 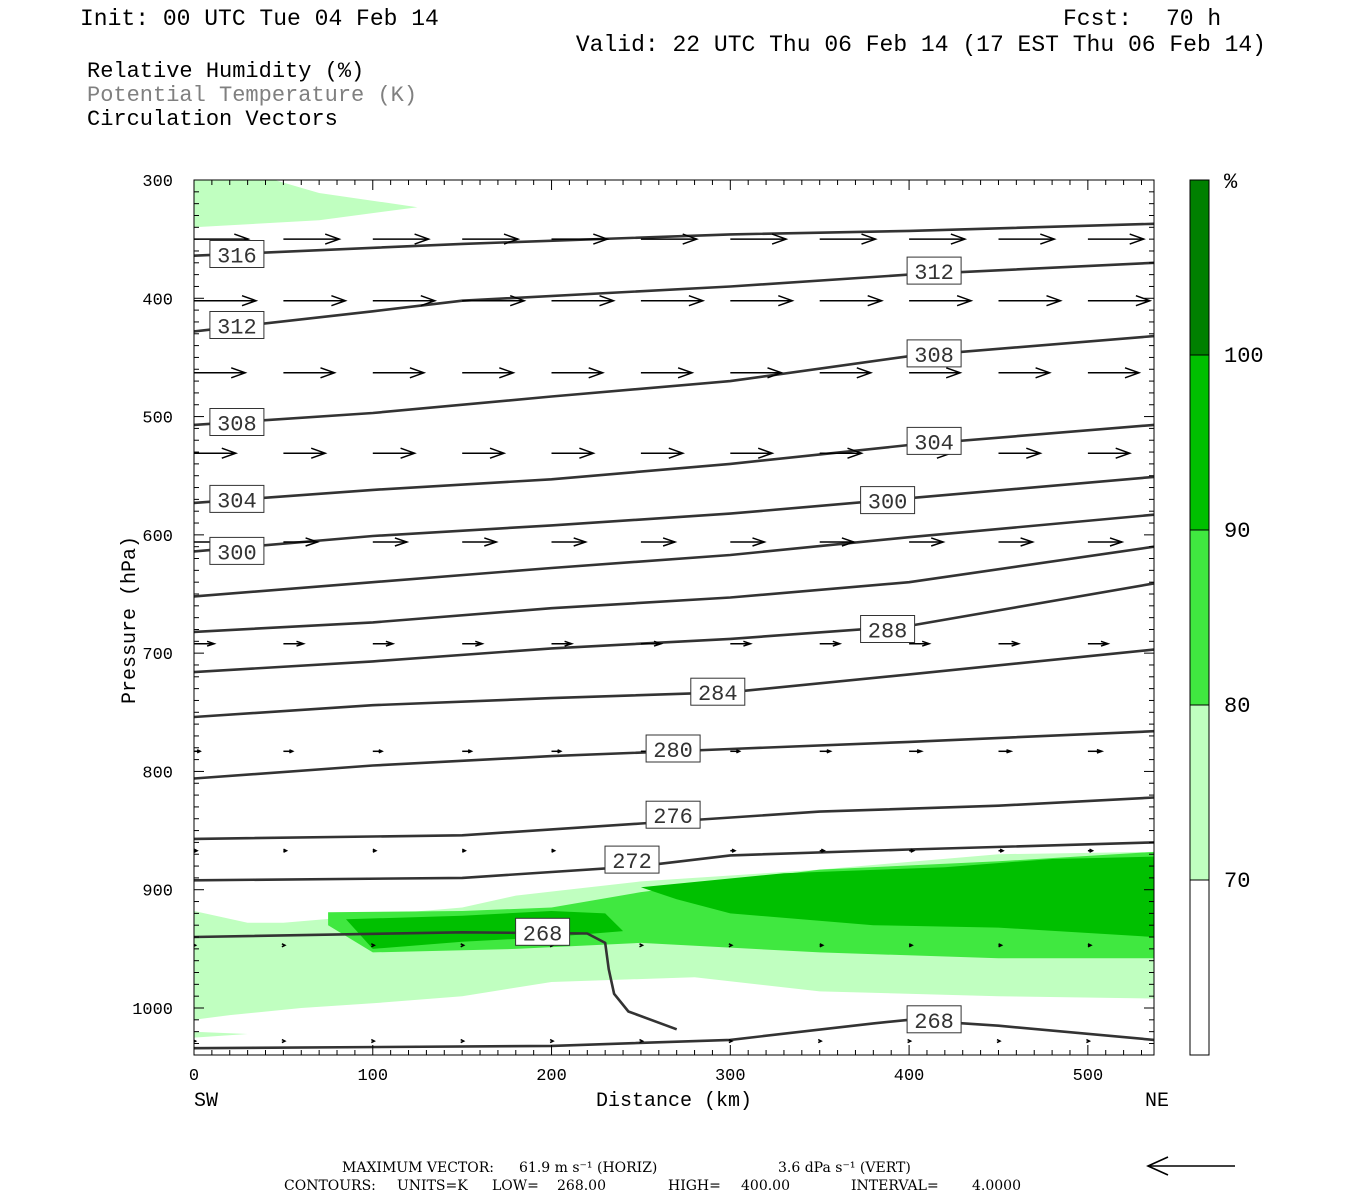 What do you see at coordinates (1157, 1101) in the screenshot?
I see `x-end-label-ne: NE` at bounding box center [1157, 1101].